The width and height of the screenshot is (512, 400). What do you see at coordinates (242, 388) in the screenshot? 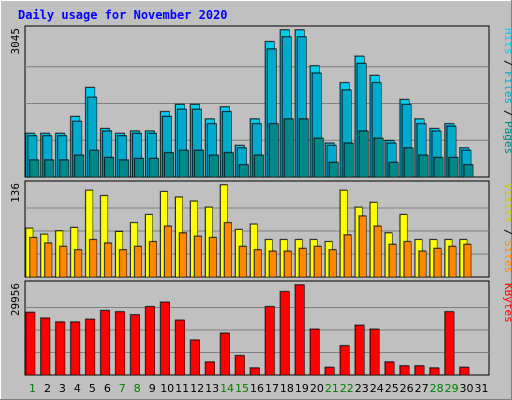
I see `x-tick-label: 15` at bounding box center [242, 388].